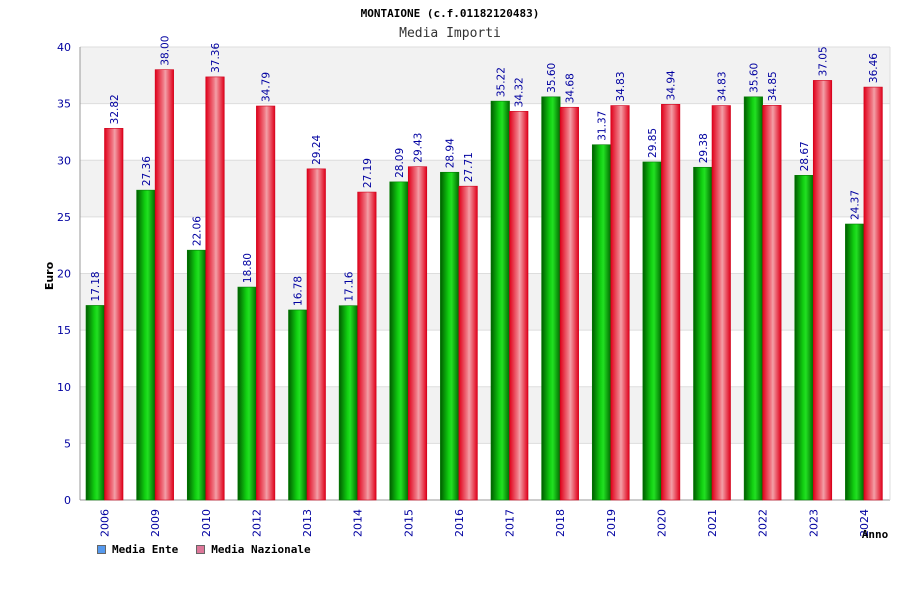 The width and height of the screenshot is (900, 600). Describe the element at coordinates (419, 148) in the screenshot. I see `data-label: 29.43` at that location.